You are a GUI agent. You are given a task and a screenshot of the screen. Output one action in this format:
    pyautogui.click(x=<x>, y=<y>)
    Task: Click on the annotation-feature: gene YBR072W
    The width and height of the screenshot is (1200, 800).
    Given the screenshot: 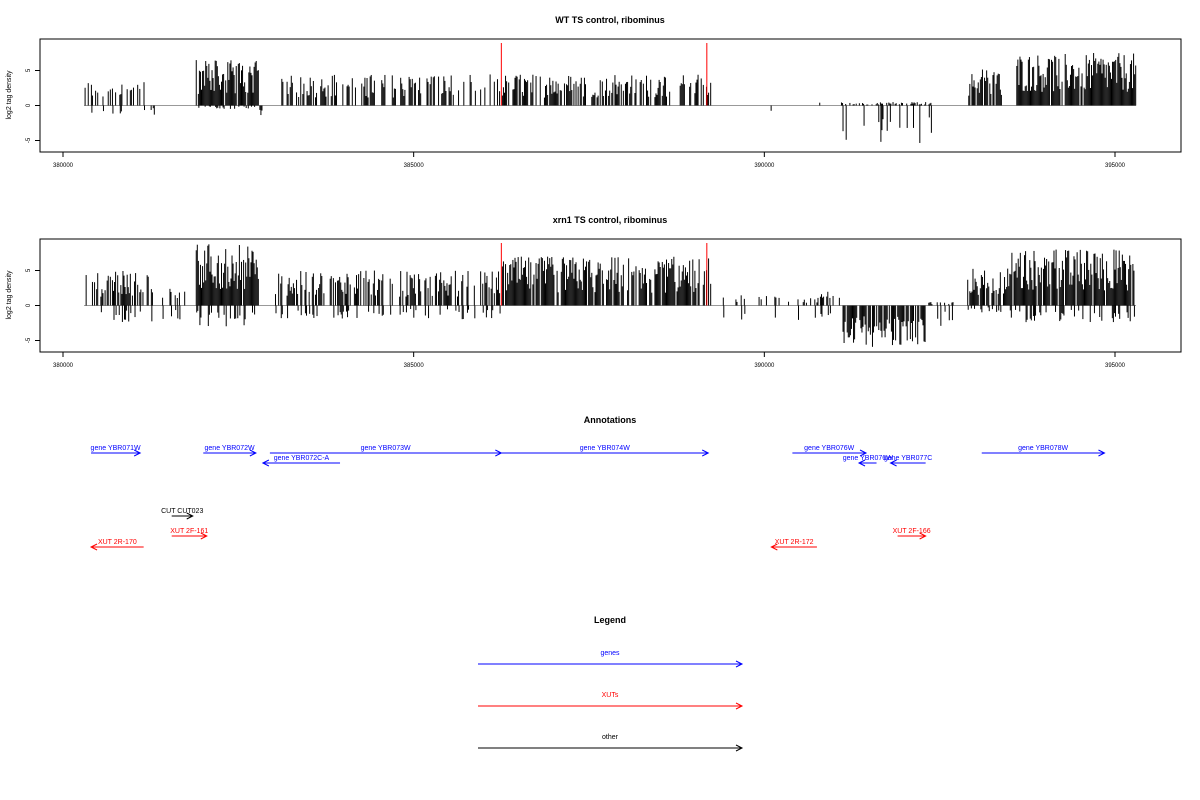 What is the action you would take?
    pyautogui.click(x=230, y=451)
    